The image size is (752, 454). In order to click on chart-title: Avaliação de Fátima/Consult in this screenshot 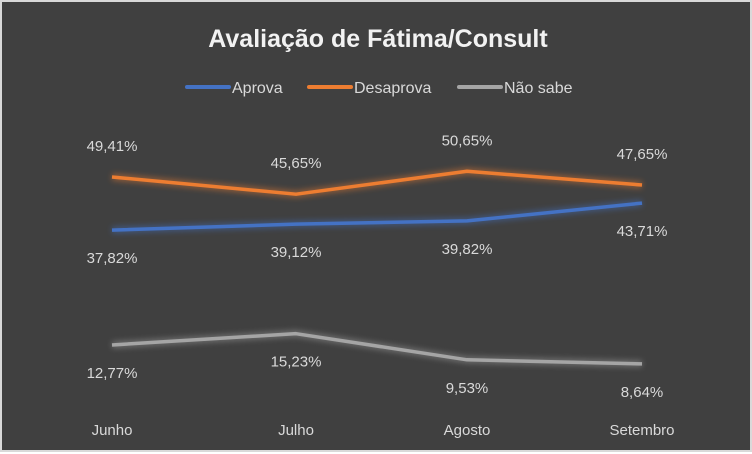, I will do `click(378, 39)`.